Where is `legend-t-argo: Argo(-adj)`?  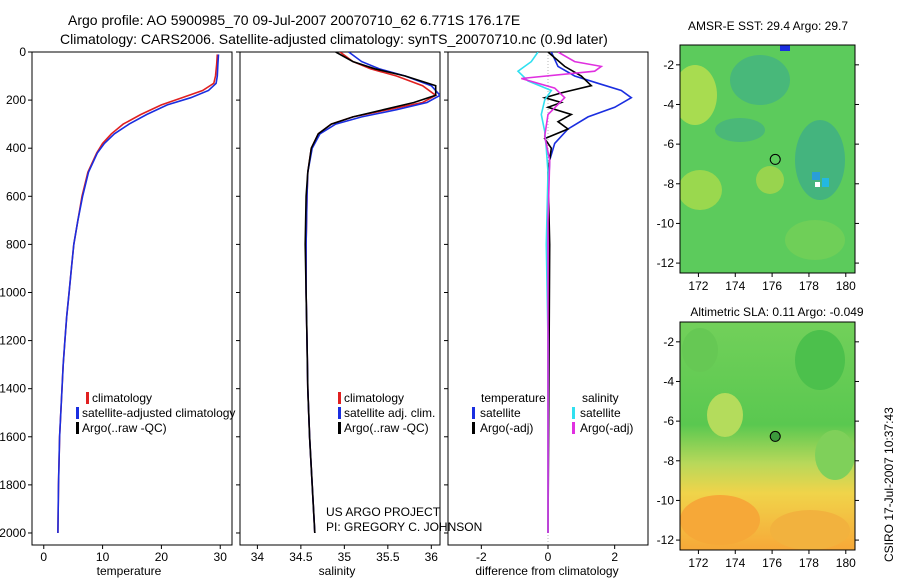
legend-t-argo: Argo(-adj) is located at coordinates (506, 428).